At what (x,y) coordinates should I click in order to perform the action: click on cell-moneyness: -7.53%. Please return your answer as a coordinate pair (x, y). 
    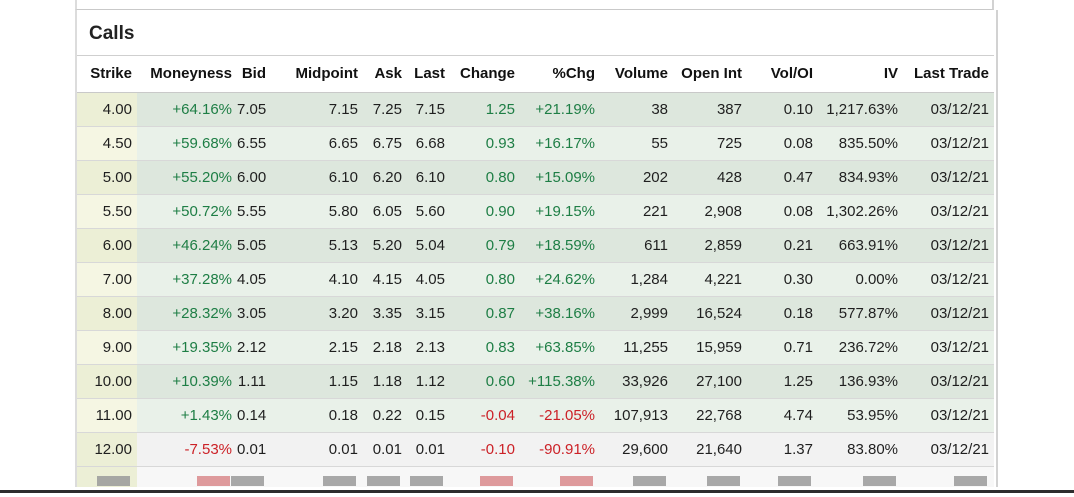
    Looking at the image, I should click on (187, 449).